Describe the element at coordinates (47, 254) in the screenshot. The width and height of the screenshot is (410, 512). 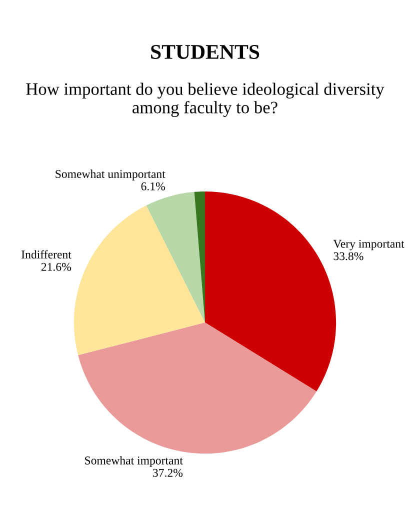
I see `slice-label: Indifferent` at that location.